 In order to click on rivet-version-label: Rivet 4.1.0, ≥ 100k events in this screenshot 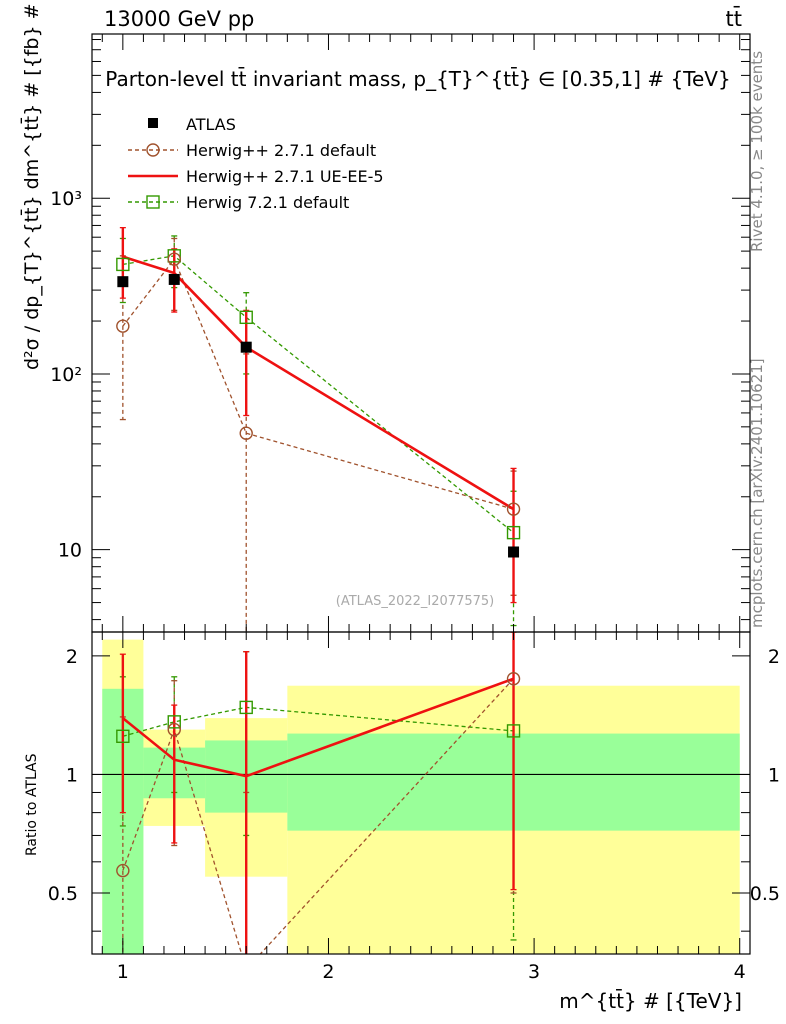, I will do `click(757, 151)`.